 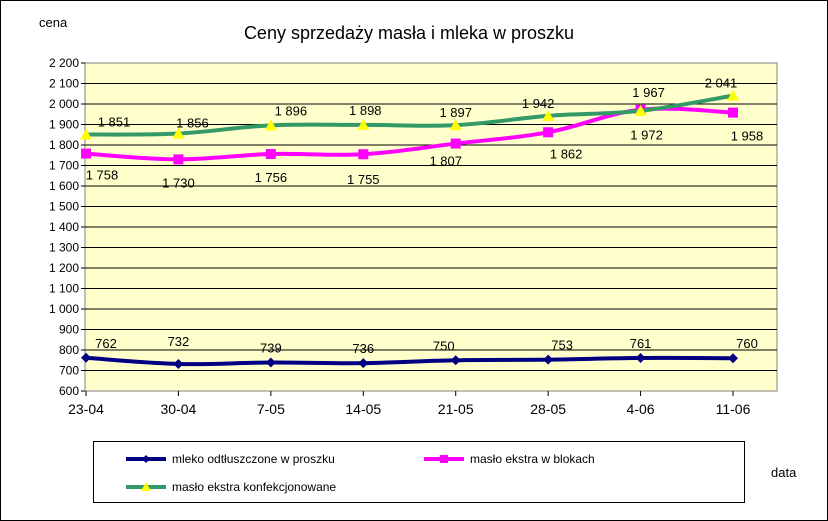 I want to click on y-tick-label: 2 200, so click(x=64, y=63).